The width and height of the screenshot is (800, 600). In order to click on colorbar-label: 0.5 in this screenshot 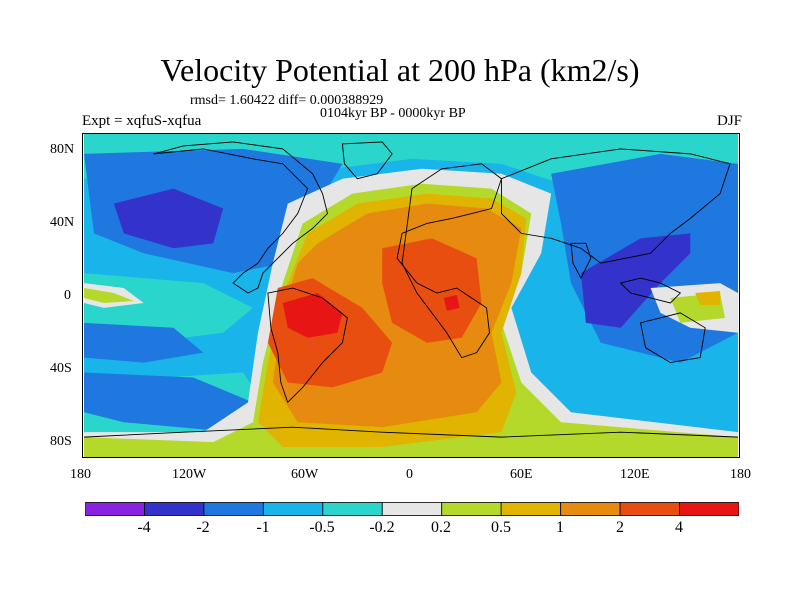, I will do `click(501, 527)`.